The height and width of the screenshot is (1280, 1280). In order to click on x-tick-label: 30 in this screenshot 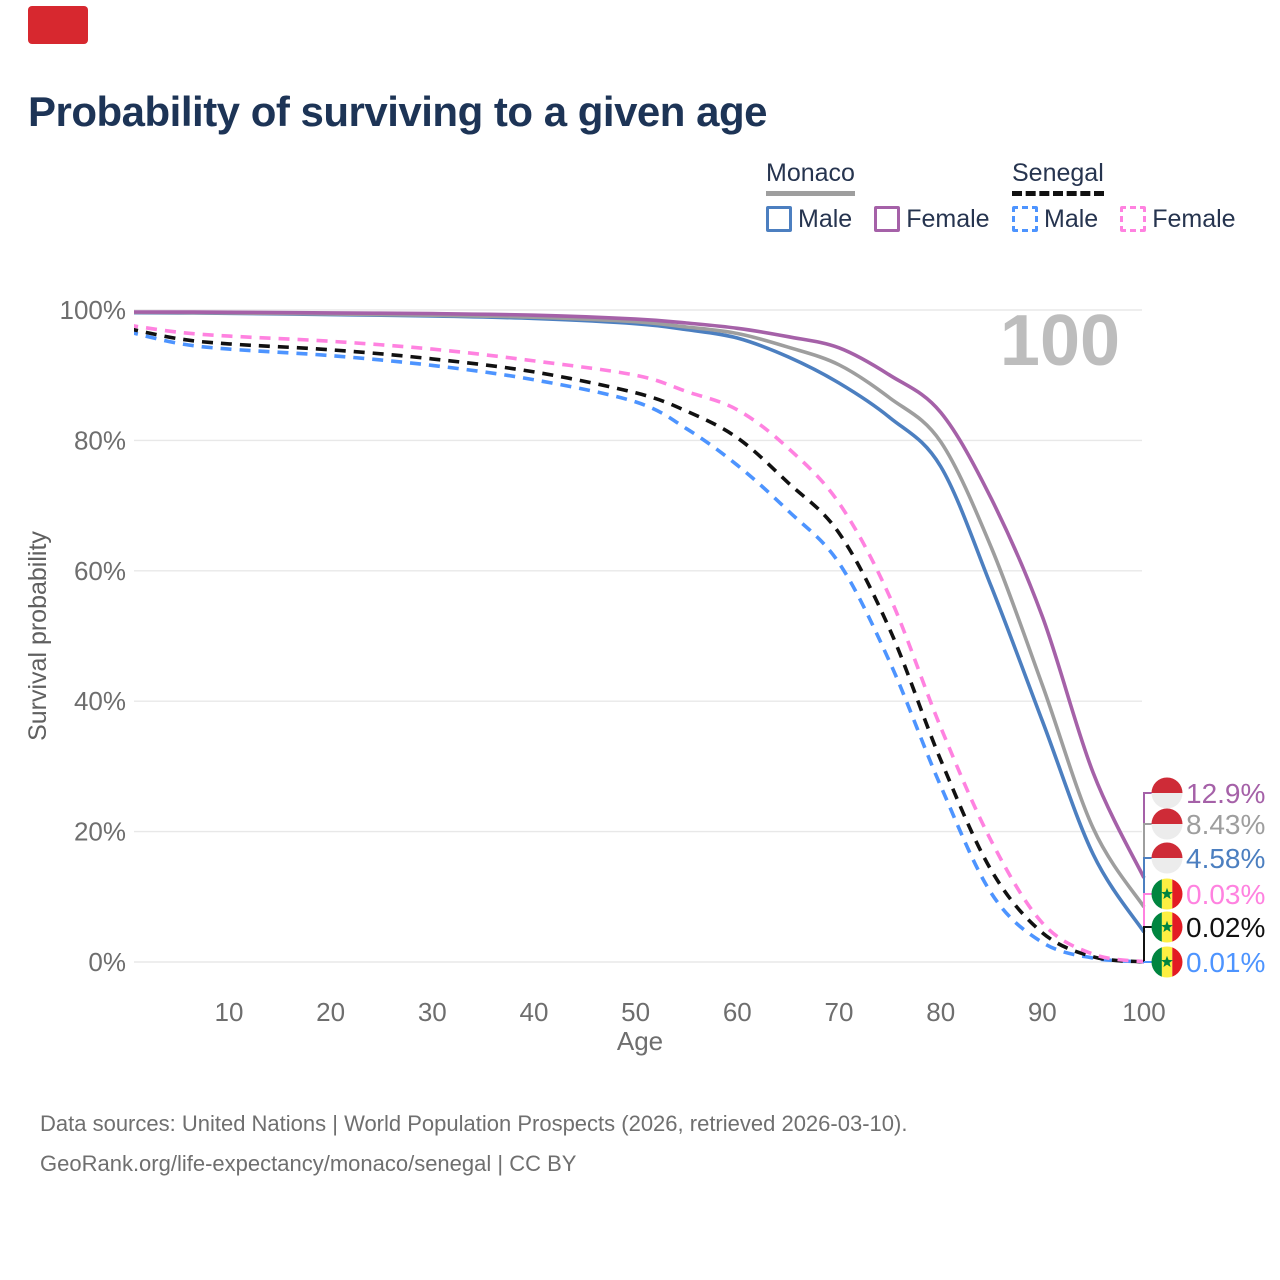, I will do `click(432, 1012)`.